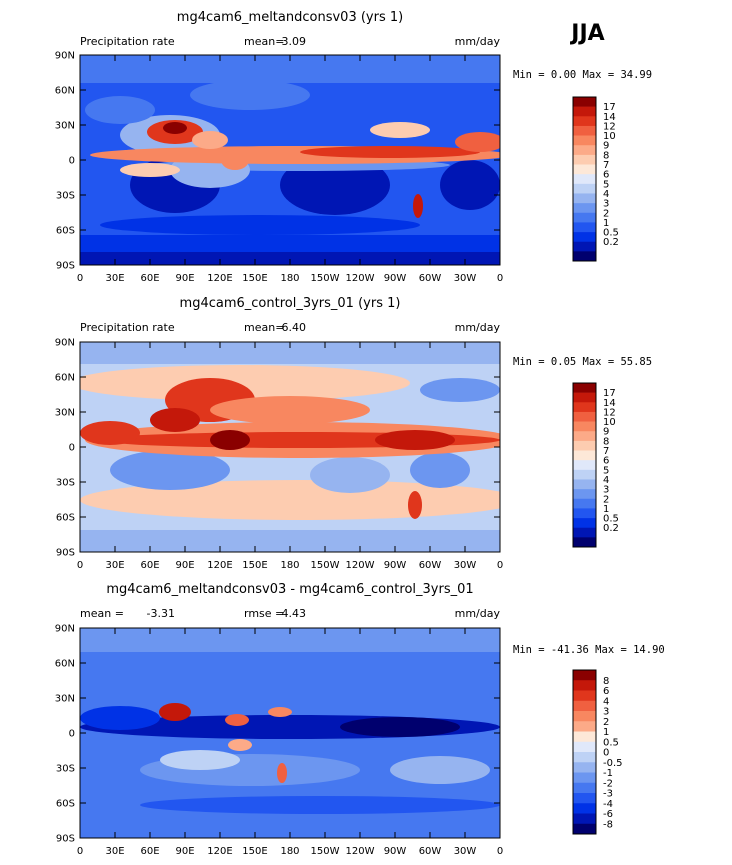  Describe the element at coordinates (609, 126) in the screenshot. I see `colorbar-label: 12` at that location.